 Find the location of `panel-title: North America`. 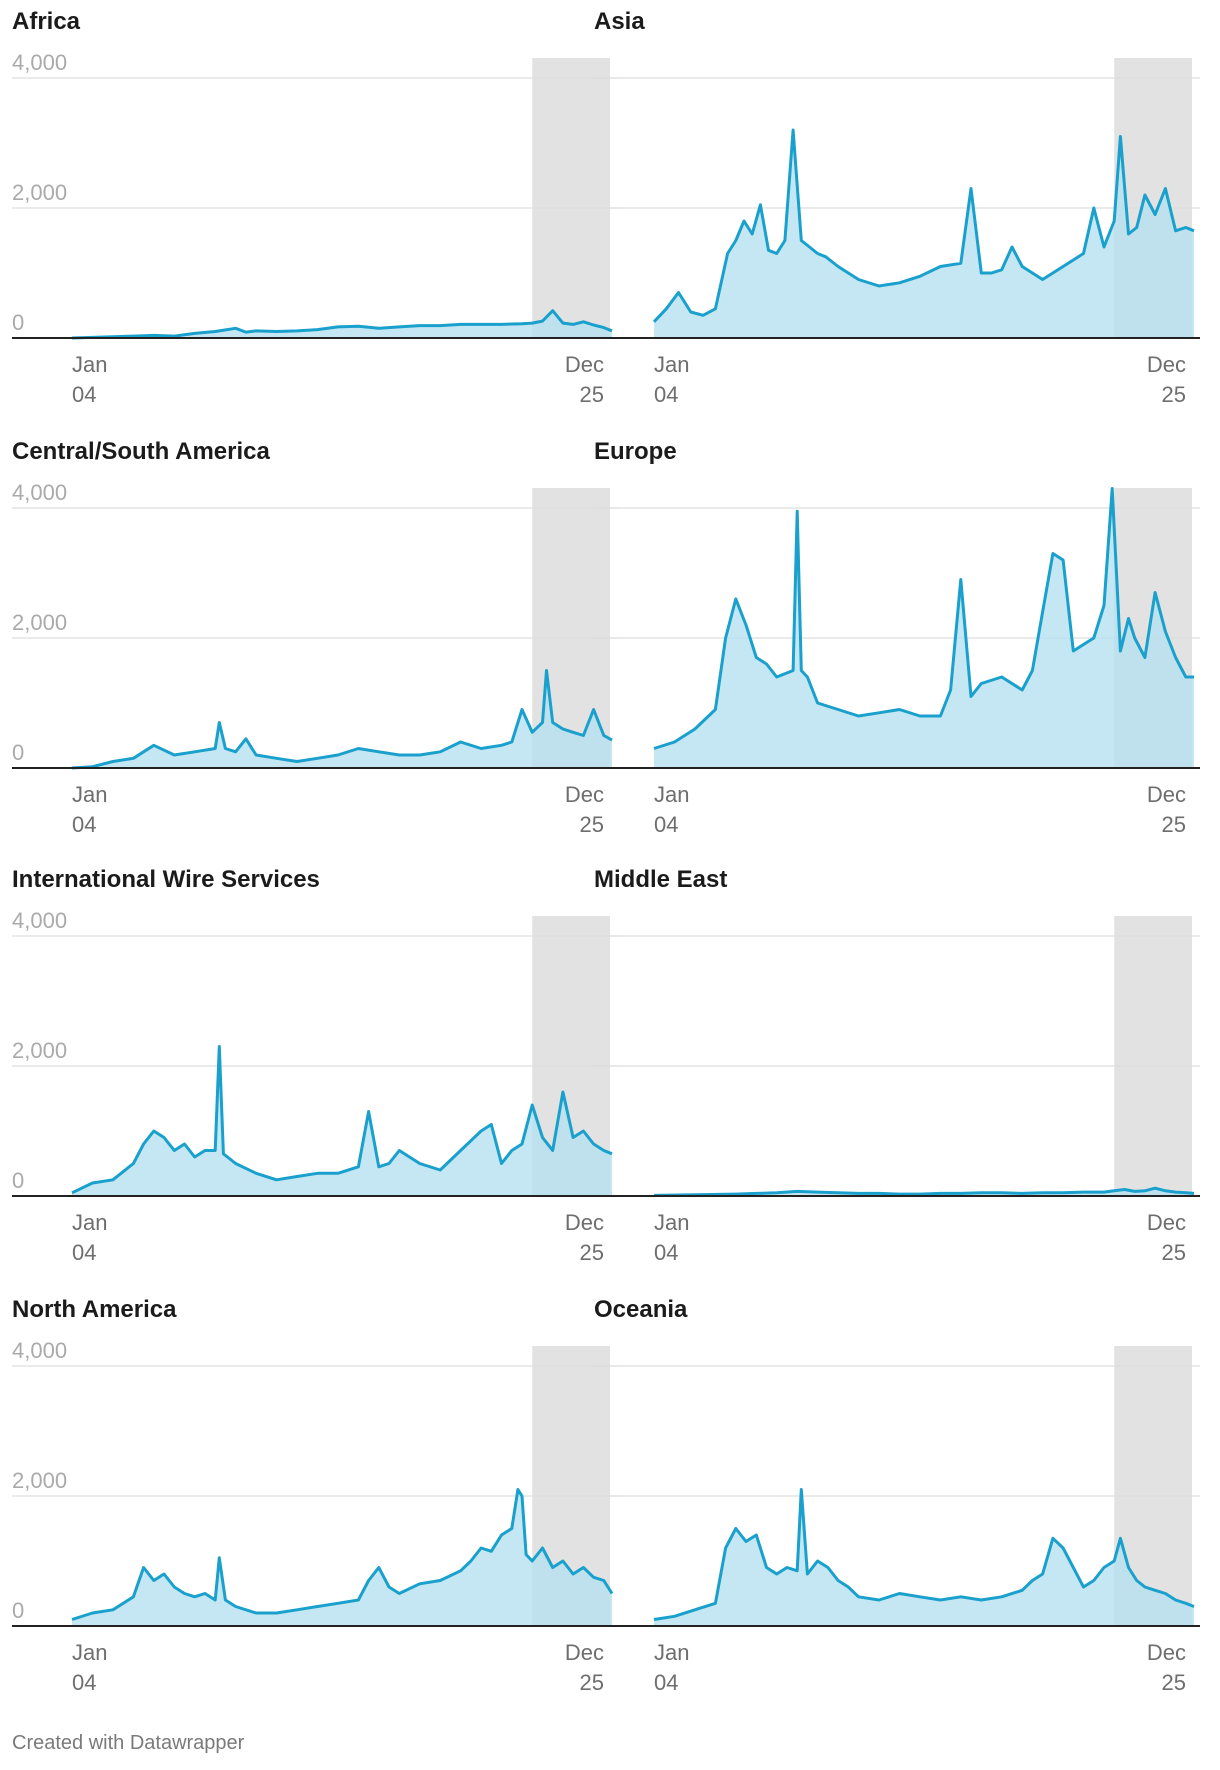

panel-title: North America is located at coordinates (94, 1309).